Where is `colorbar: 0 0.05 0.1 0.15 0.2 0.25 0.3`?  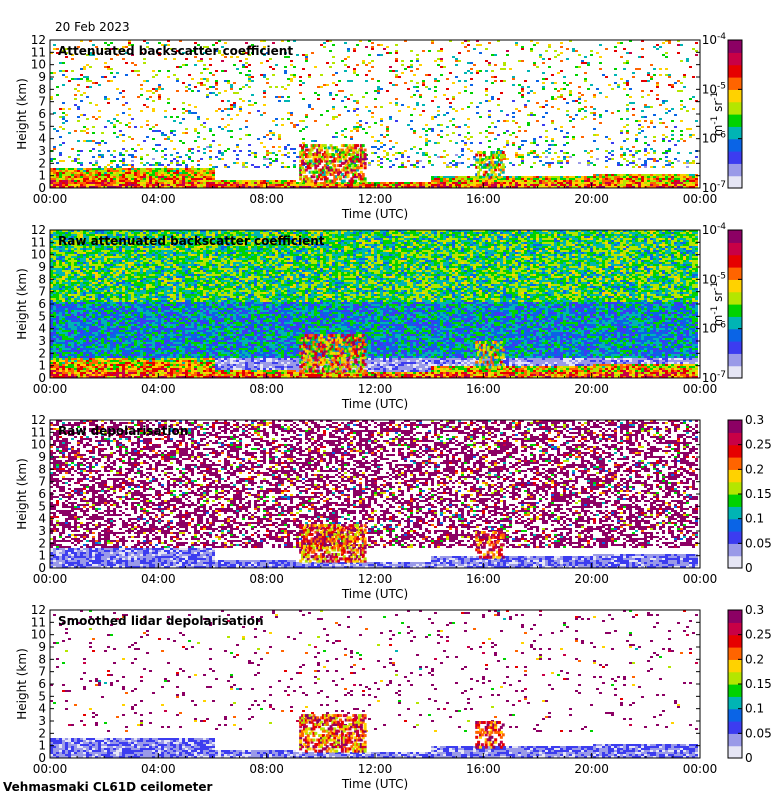
colorbar: 0 0.05 0.1 0.15 0.2 0.25 0.3 is located at coordinates (750, 494).